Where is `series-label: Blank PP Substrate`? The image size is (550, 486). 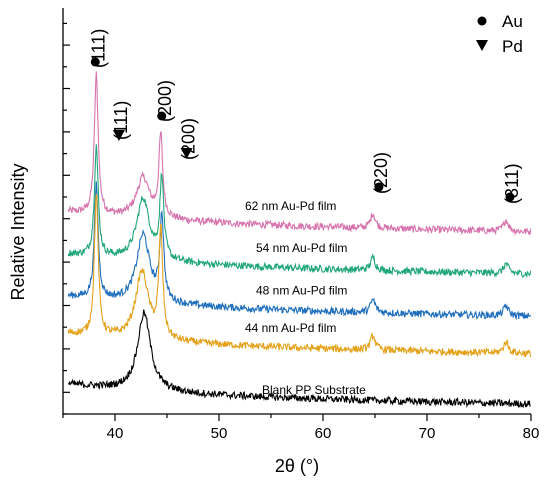
series-label: Blank PP Substrate is located at coordinates (314, 390).